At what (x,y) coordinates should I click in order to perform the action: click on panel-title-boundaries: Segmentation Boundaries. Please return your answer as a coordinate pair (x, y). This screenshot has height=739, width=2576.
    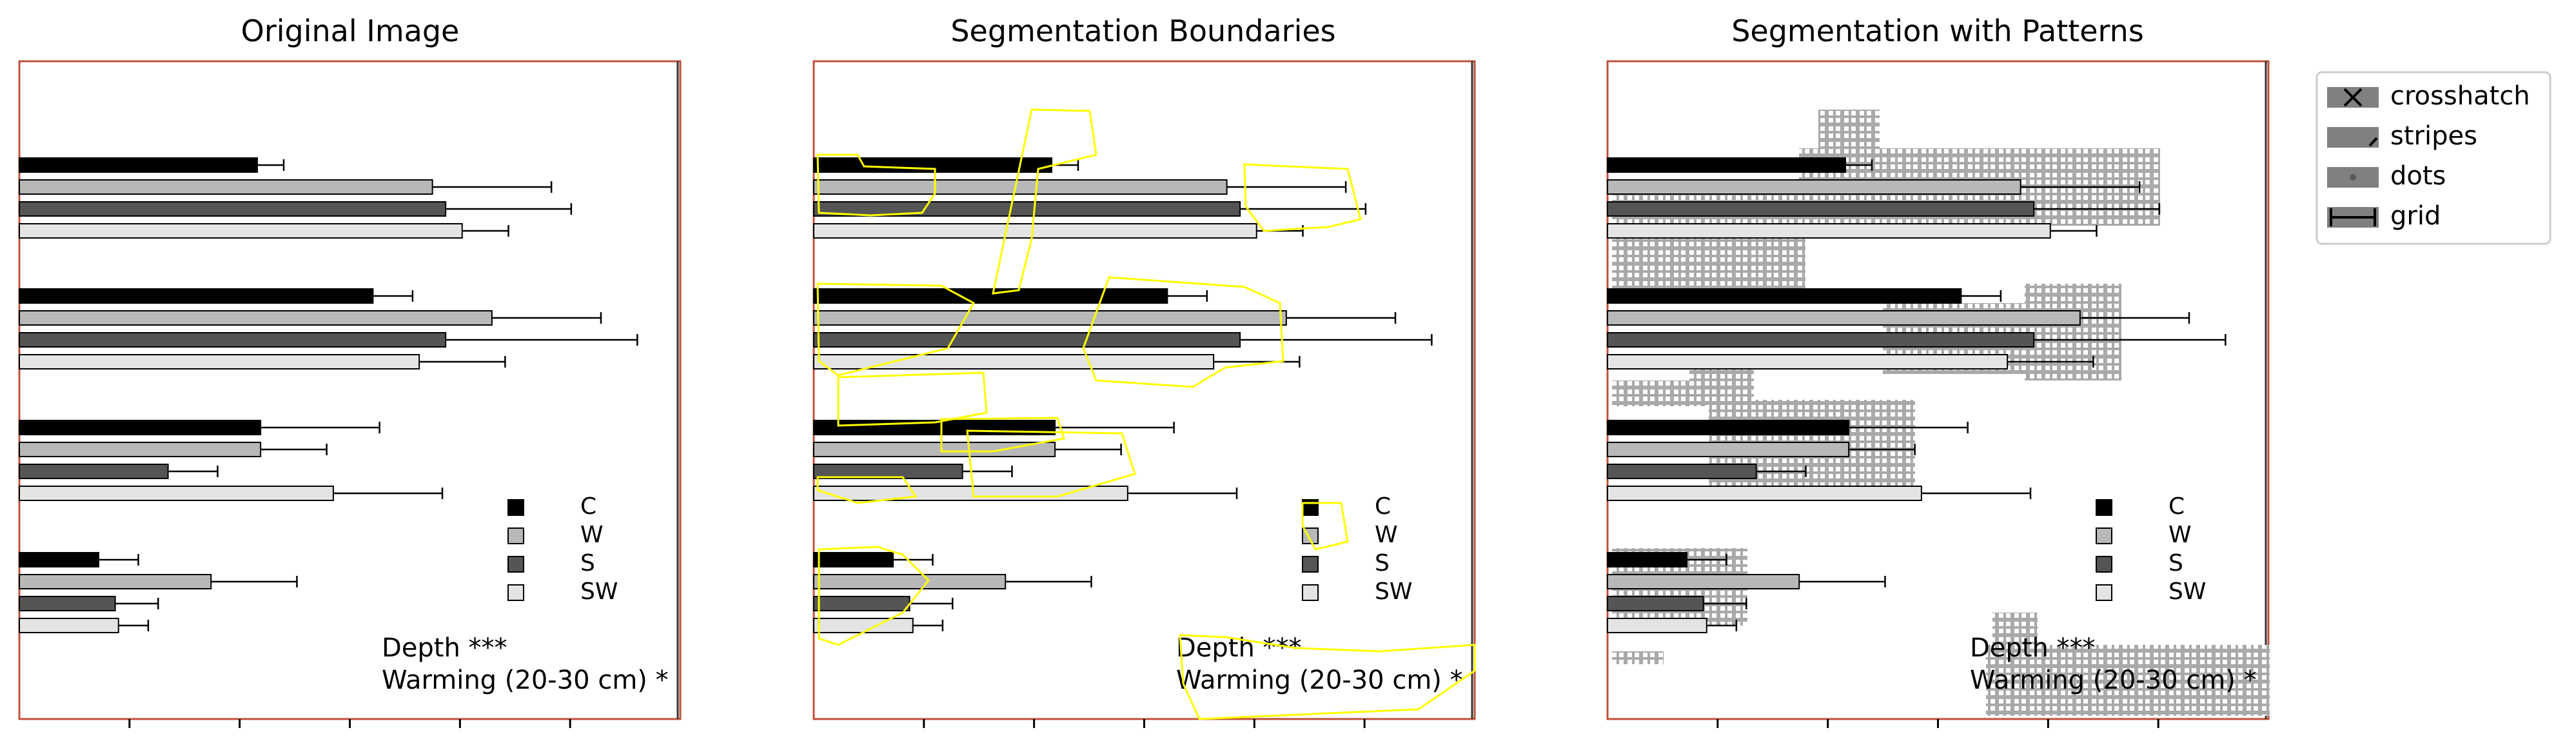
    Looking at the image, I should click on (1142, 31).